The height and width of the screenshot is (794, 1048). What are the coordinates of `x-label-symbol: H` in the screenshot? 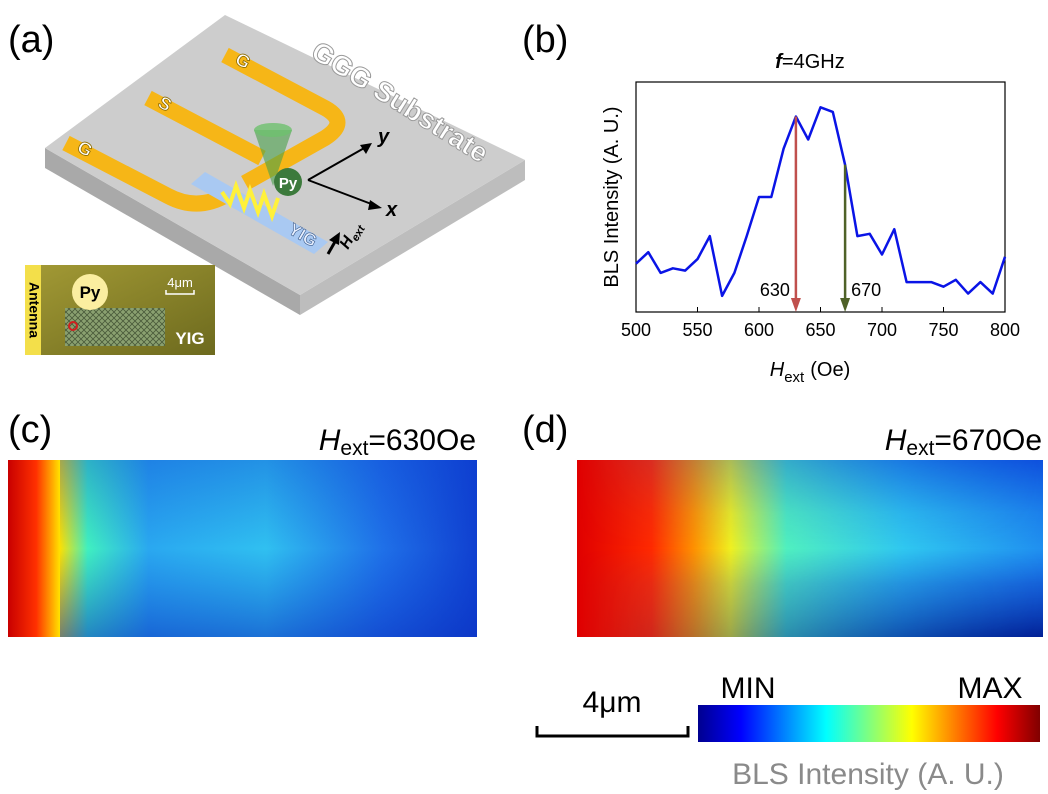 It's located at (777, 370).